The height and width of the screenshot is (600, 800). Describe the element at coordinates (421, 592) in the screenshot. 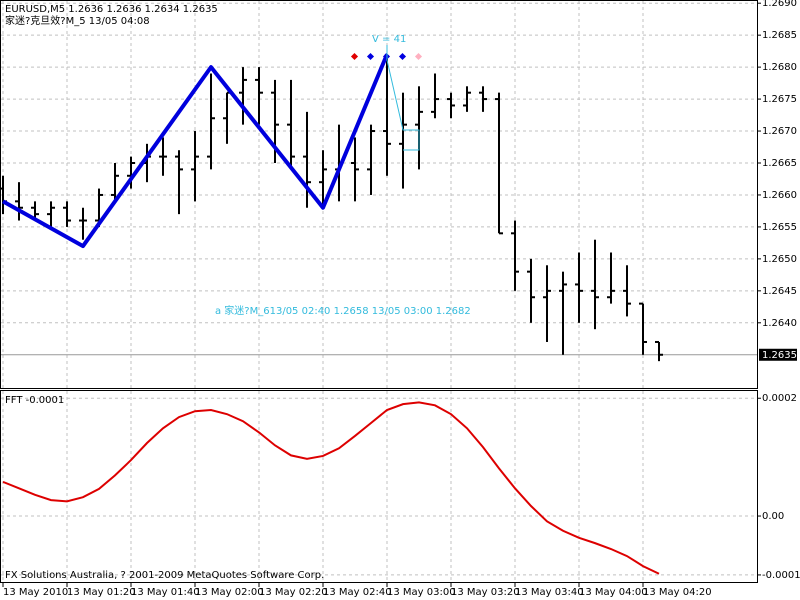

I see `x-tick-label: 13 May 03:00` at that location.